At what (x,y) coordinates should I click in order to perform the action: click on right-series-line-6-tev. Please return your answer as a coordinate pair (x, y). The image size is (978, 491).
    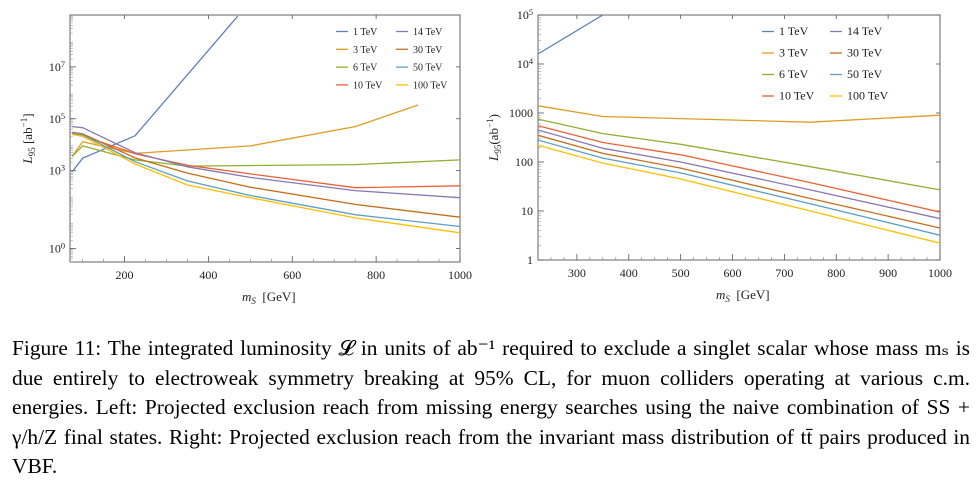
    Looking at the image, I should click on (739, 154).